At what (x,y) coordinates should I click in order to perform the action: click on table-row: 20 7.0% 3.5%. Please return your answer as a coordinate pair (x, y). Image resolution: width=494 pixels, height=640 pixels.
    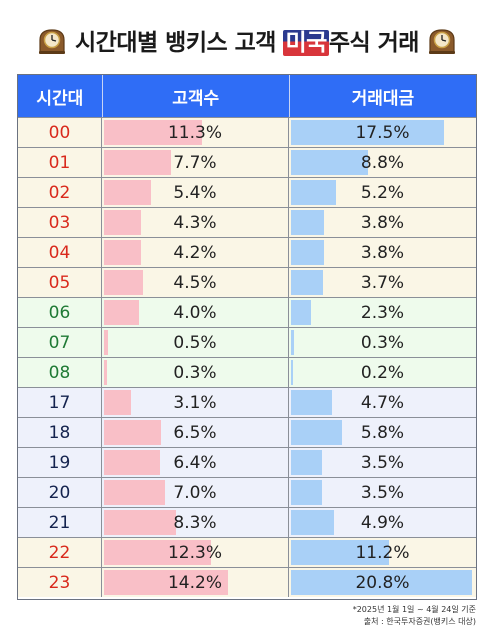
    Looking at the image, I should click on (247, 492).